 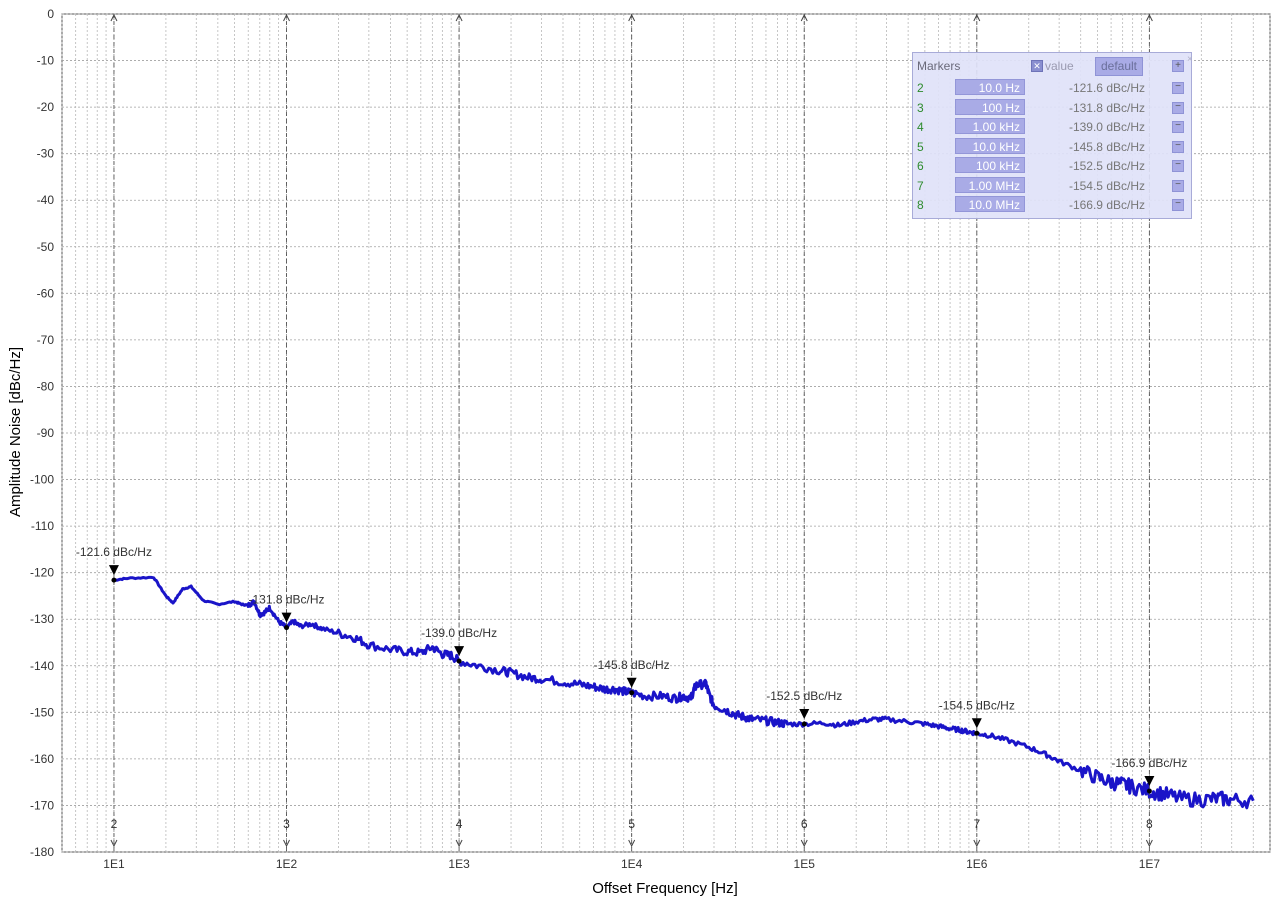 I want to click on marker-8-number: 8, so click(x=1149, y=824).